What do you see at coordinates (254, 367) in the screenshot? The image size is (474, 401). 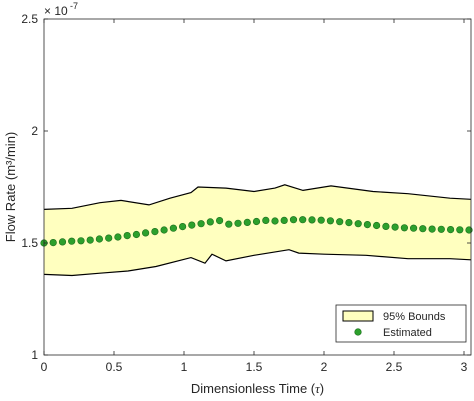 I see `x-tick-label: 1.5` at bounding box center [254, 367].